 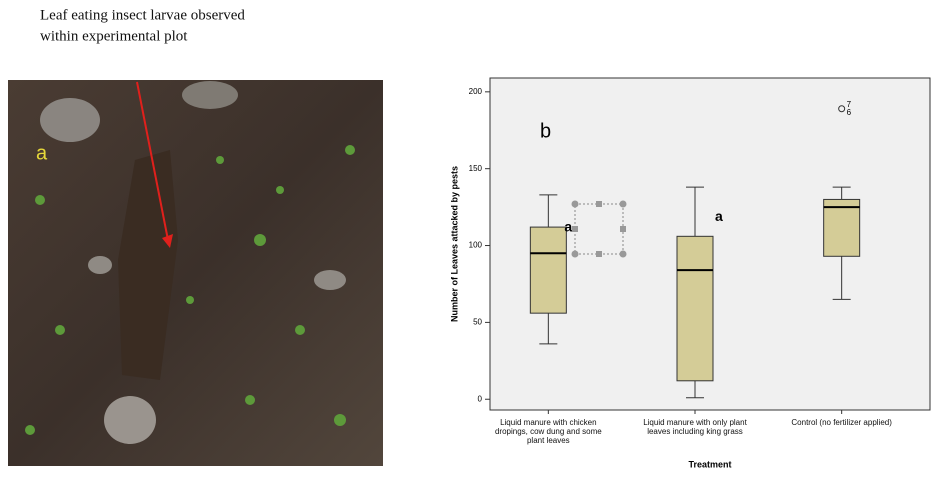 I want to click on x-axis-title: Treatment, so click(x=709, y=464).